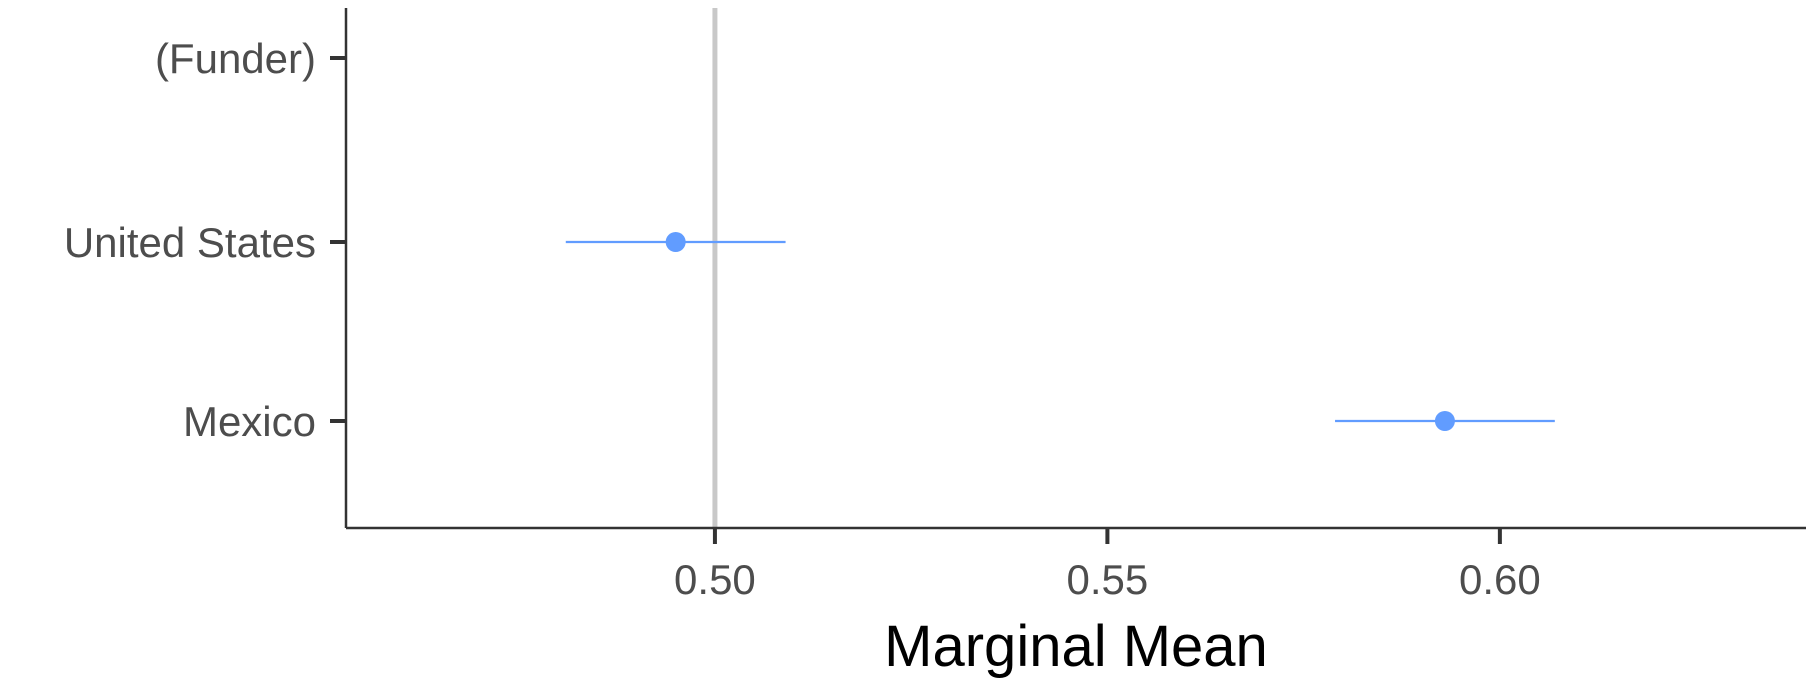  What do you see at coordinates (190, 242) in the screenshot?
I see `y-tick-label: United States` at bounding box center [190, 242].